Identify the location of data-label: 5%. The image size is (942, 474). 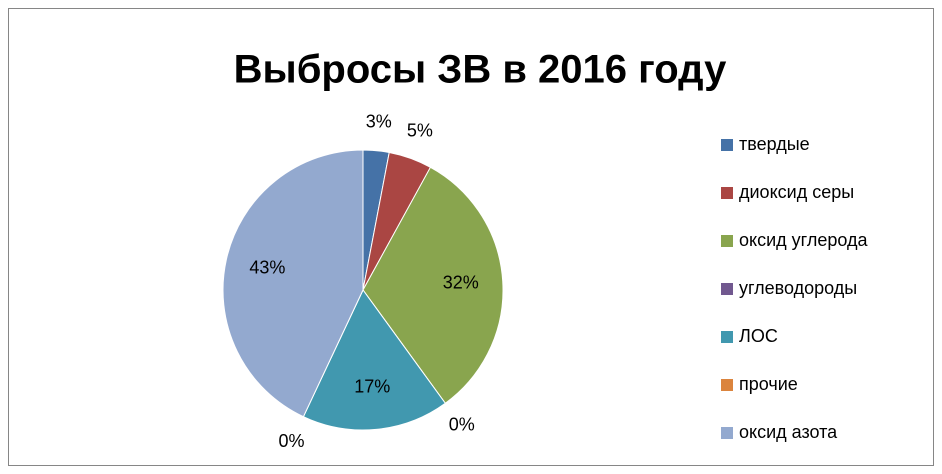
(420, 131).